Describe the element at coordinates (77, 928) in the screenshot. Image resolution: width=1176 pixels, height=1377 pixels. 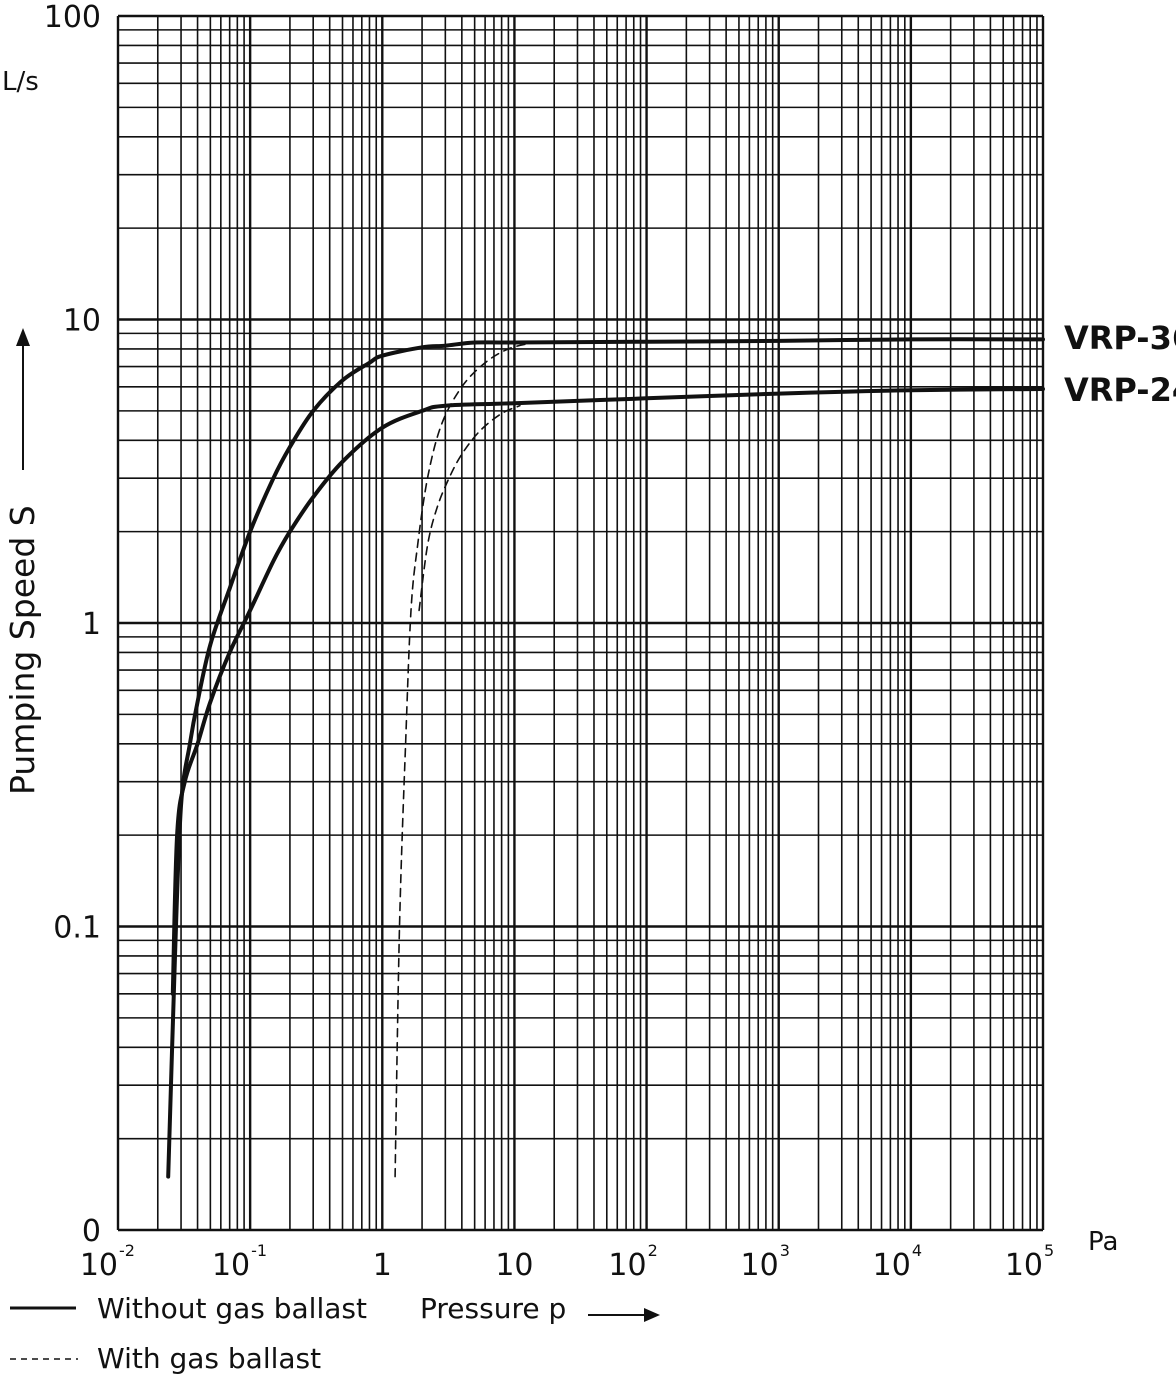
I see `y-tick-label: 0.1` at that location.